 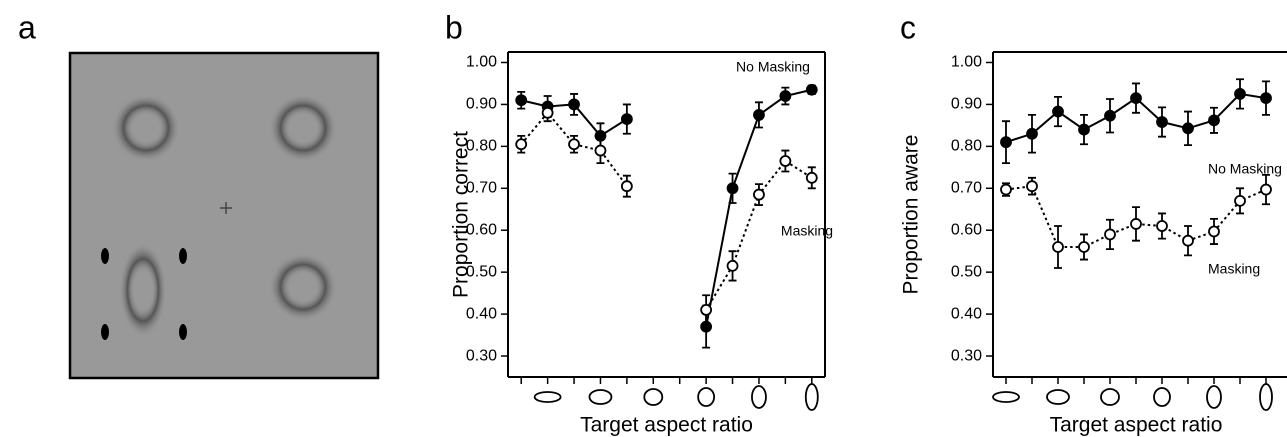 I want to click on fixation-cross, so click(x=226, y=208).